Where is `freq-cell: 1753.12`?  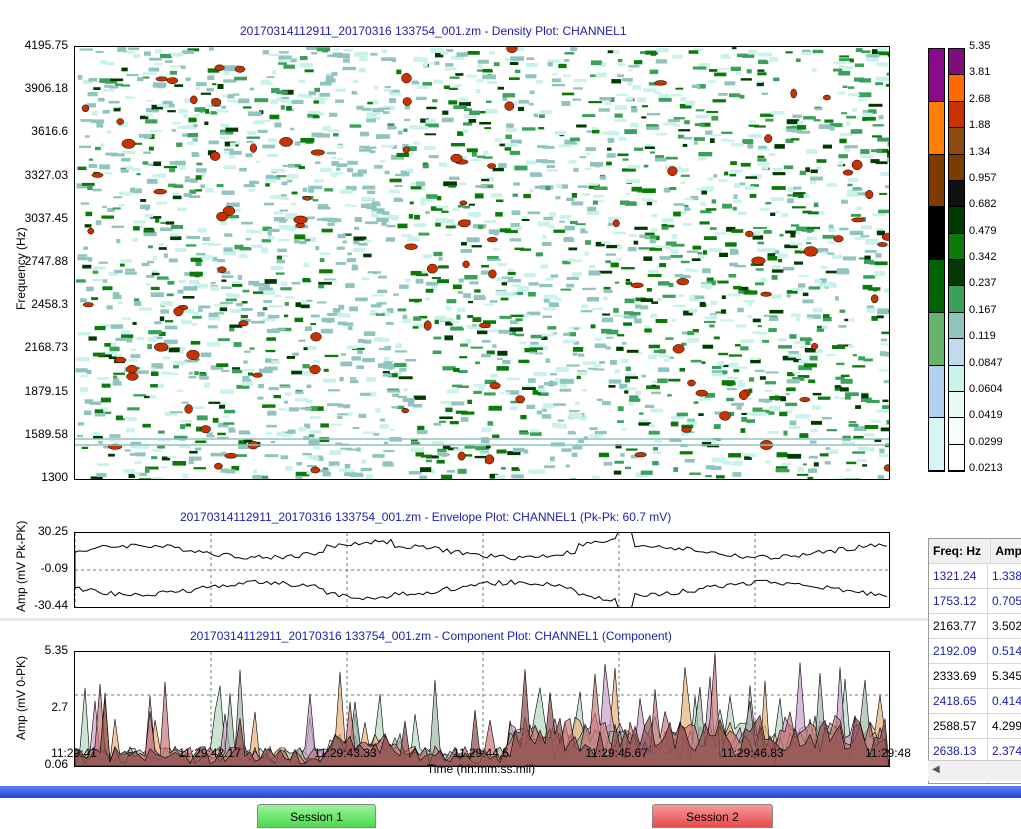 freq-cell: 1753.12 is located at coordinates (958, 601).